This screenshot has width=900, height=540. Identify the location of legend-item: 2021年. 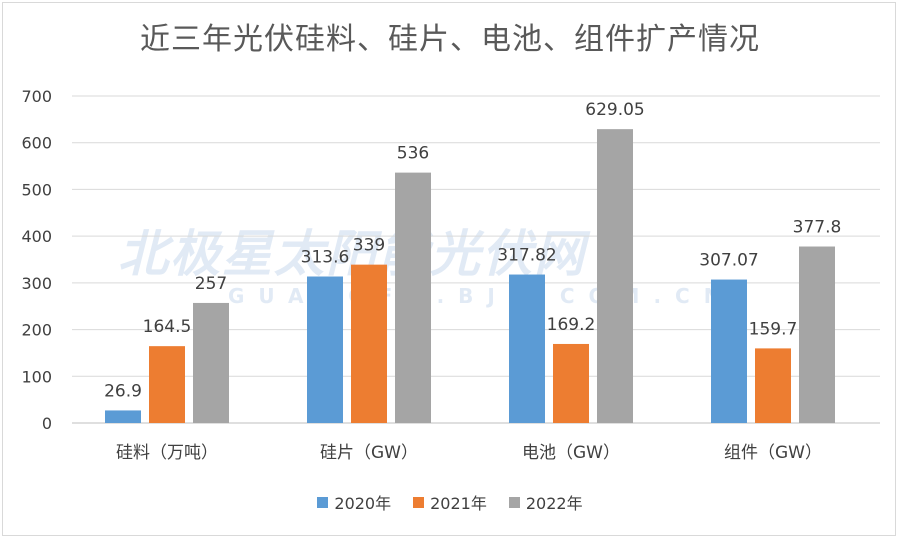
(450, 502).